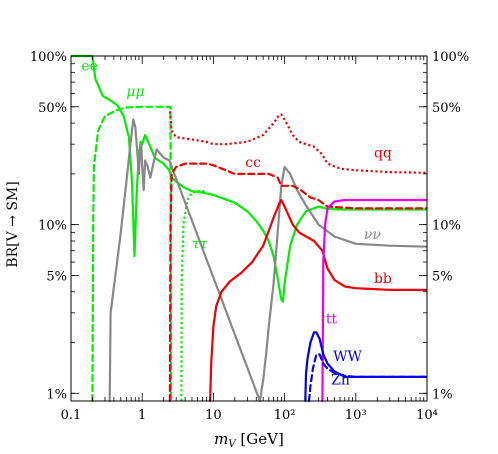 The image size is (498, 454). What do you see at coordinates (200, 245) in the screenshot?
I see `series-label: ττ` at bounding box center [200, 245].